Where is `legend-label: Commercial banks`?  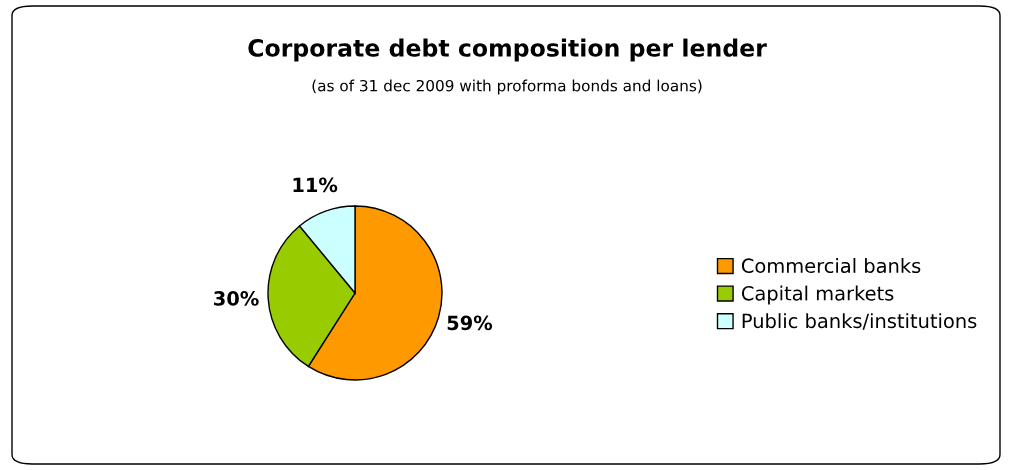
legend-label: Commercial banks is located at coordinates (831, 266).